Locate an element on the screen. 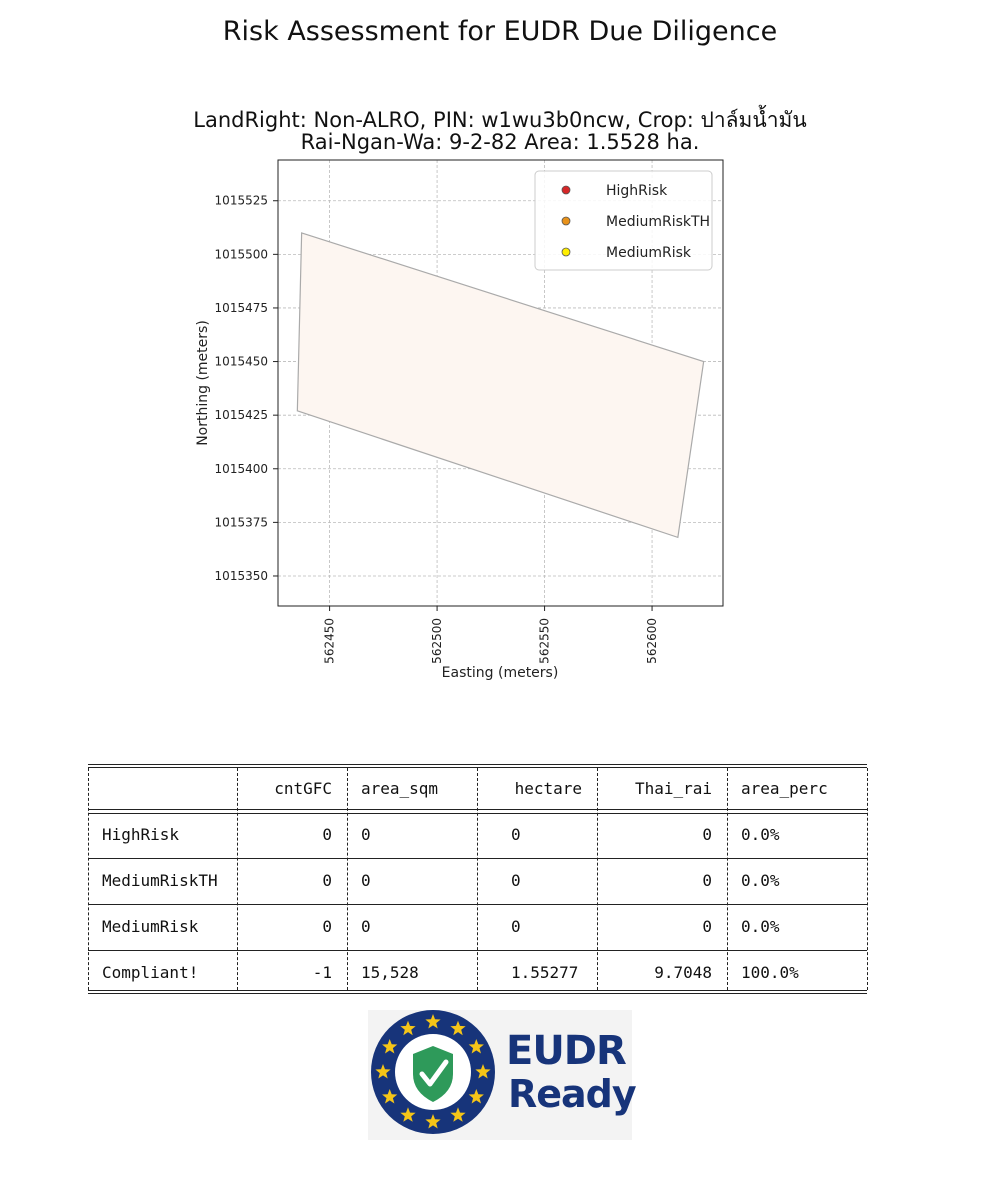 The height and width of the screenshot is (1200, 1000). parcel-polygon is located at coordinates (500, 385).